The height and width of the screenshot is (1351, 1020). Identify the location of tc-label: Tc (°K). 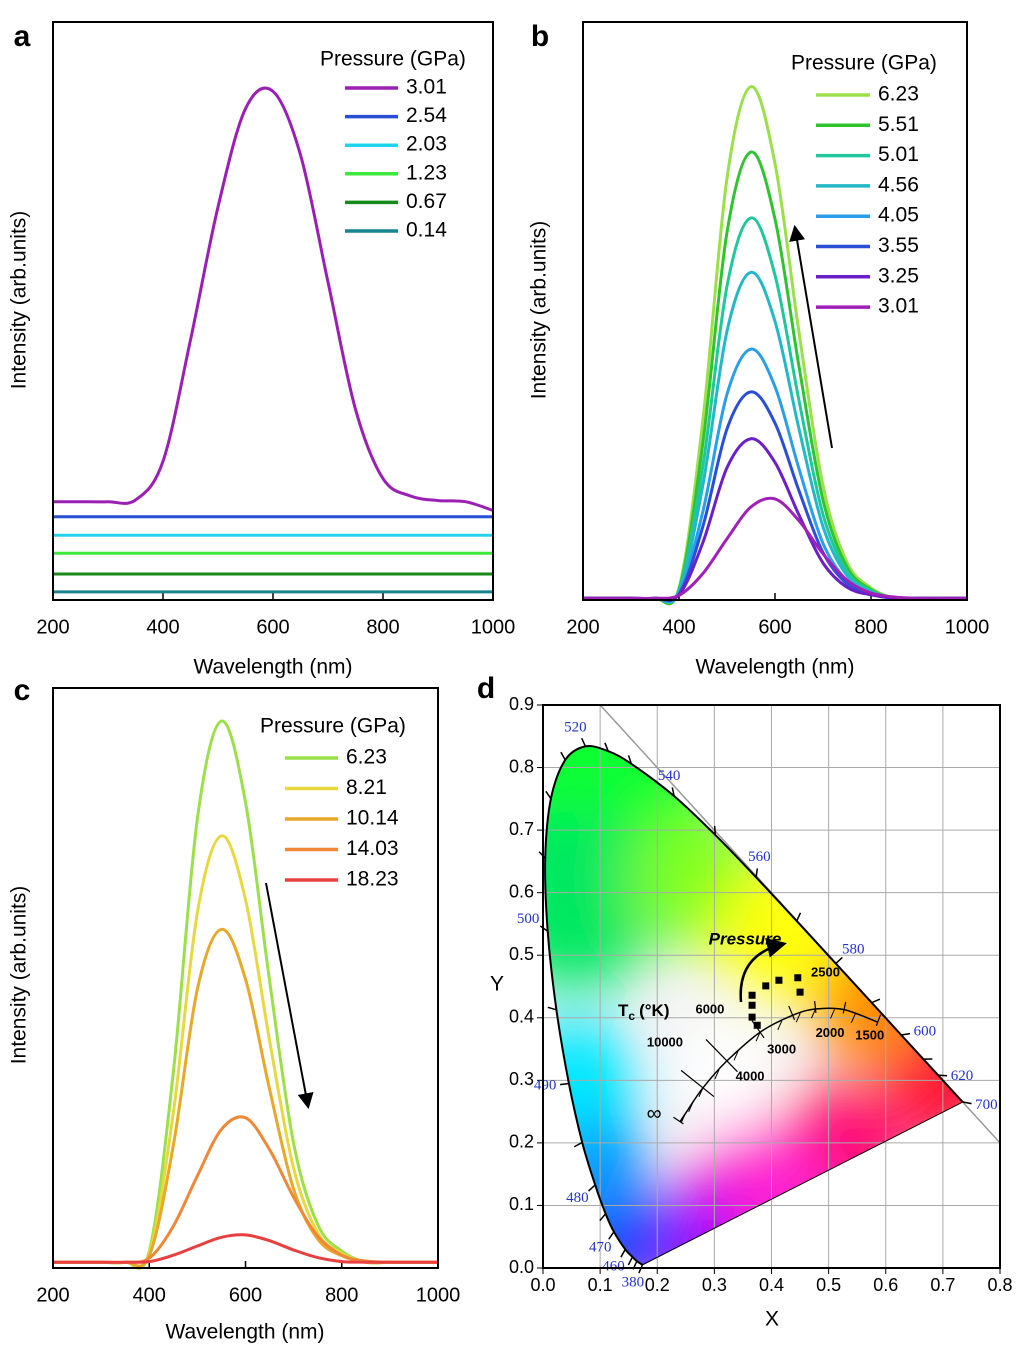
(643, 1012).